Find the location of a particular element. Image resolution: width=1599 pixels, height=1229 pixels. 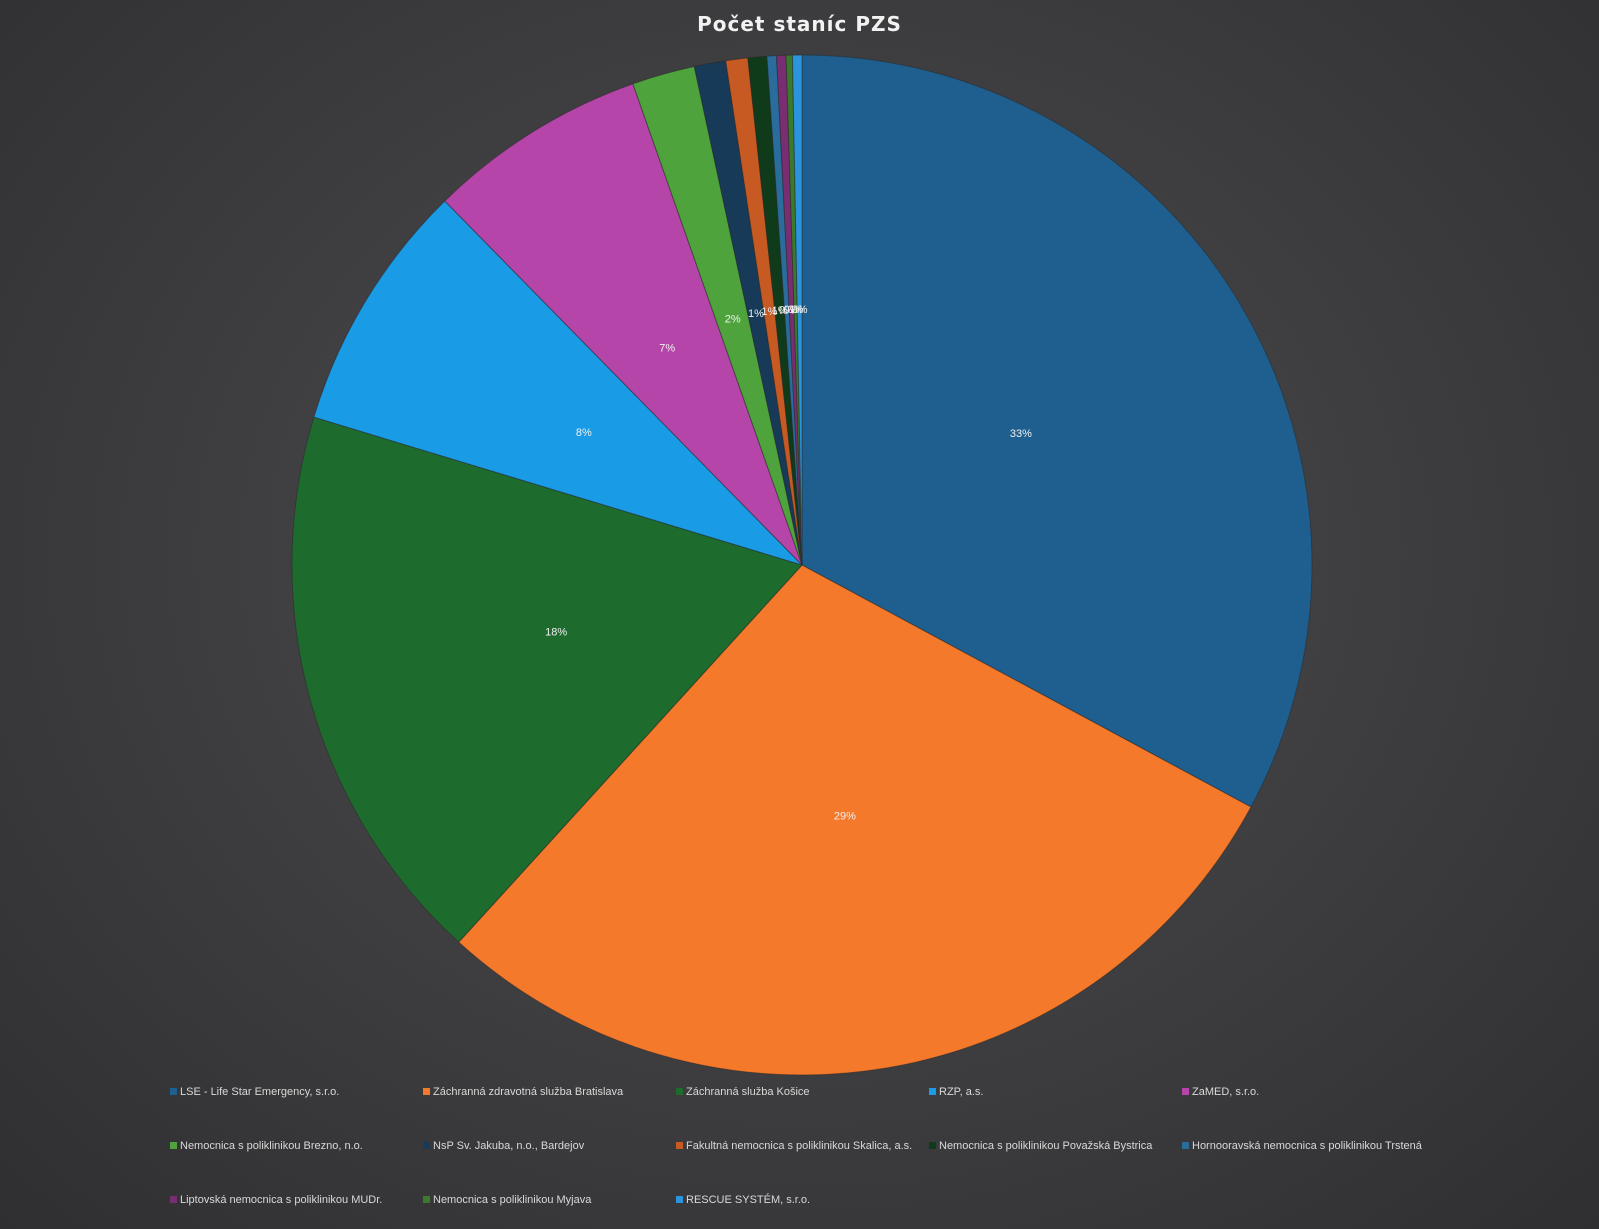

legend-label: Záchranná zdravotná služba Bratislava is located at coordinates (528, 1092).